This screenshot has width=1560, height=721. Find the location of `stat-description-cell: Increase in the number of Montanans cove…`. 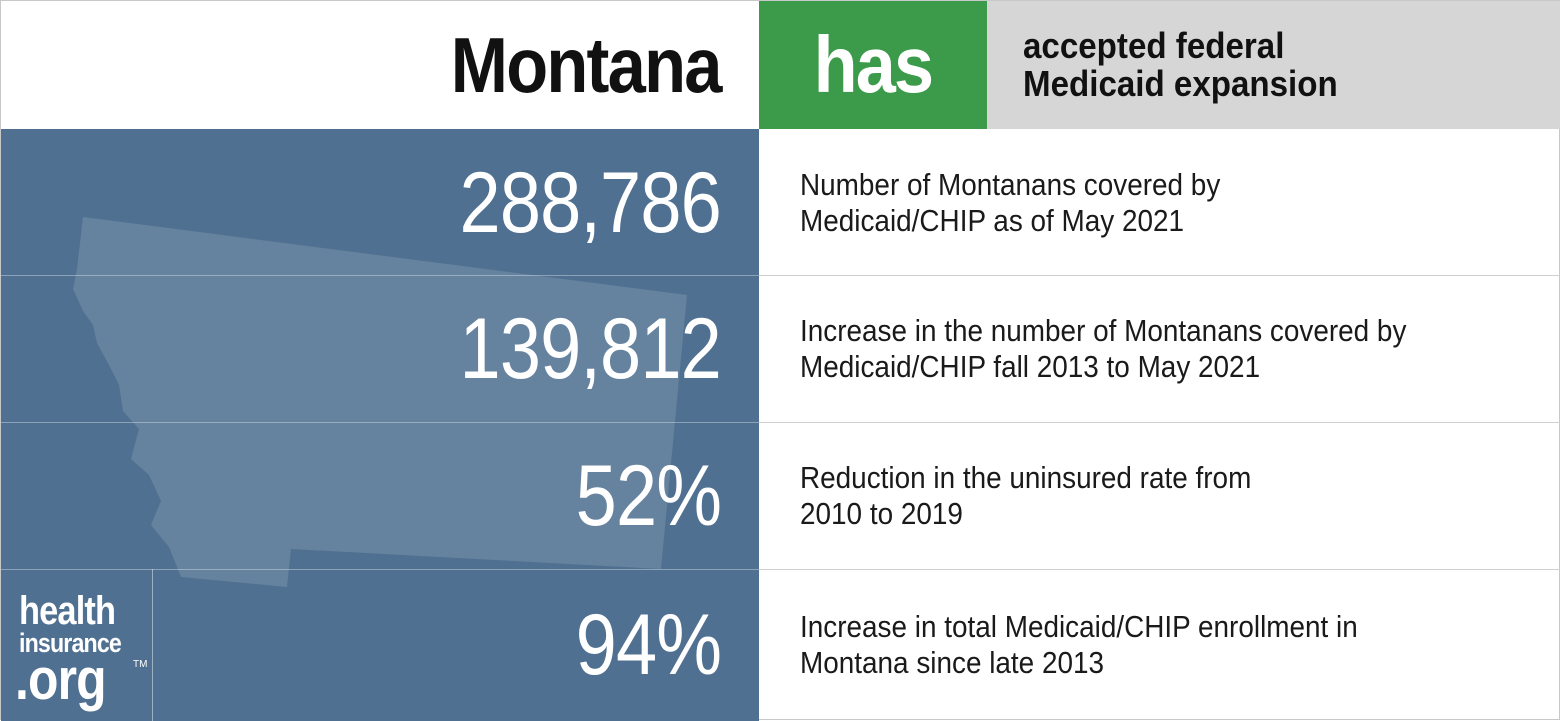

stat-description-cell: Increase in the number of Montanans cove… is located at coordinates (1159, 349).